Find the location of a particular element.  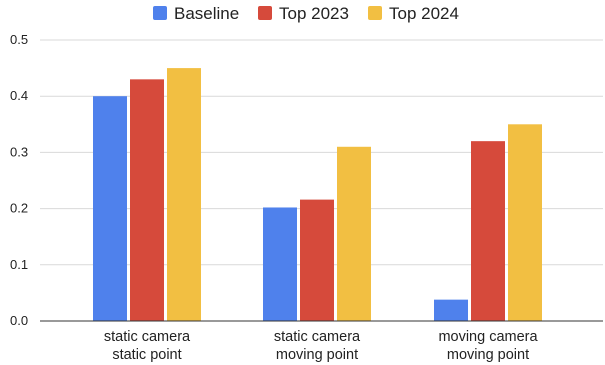

legend: Baseline Top 2023 Top 2024 is located at coordinates (306, 13).